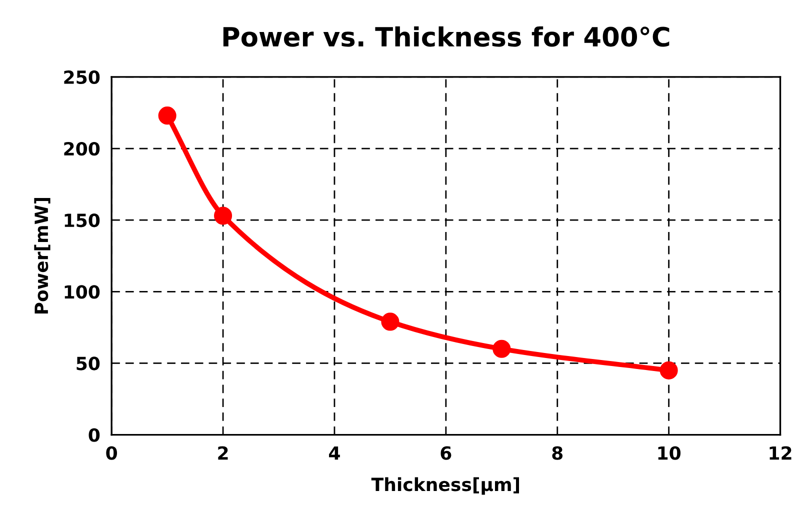  I want to click on x-tick-label: 10, so click(669, 453).